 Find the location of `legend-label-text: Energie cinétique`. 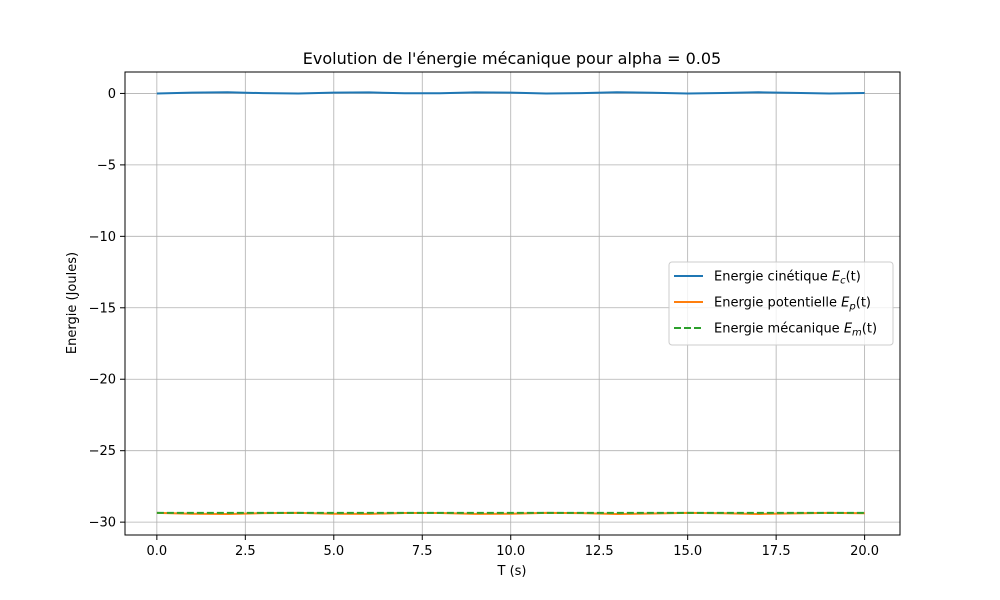

legend-label-text: Energie cinétique is located at coordinates (773, 277).